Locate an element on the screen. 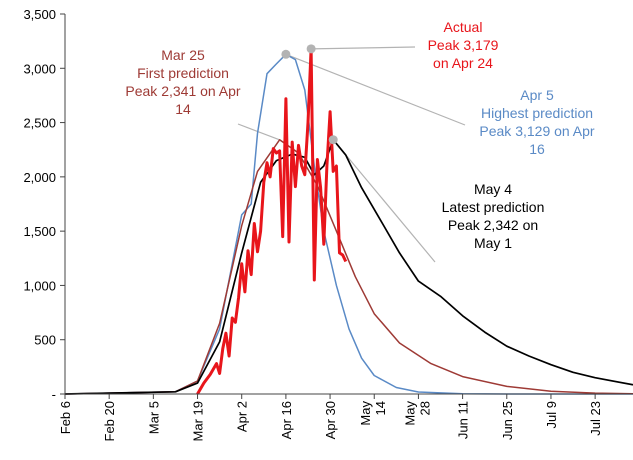 The height and width of the screenshot is (460, 633). annotation-line: Peak 3,179 is located at coordinates (463, 45).